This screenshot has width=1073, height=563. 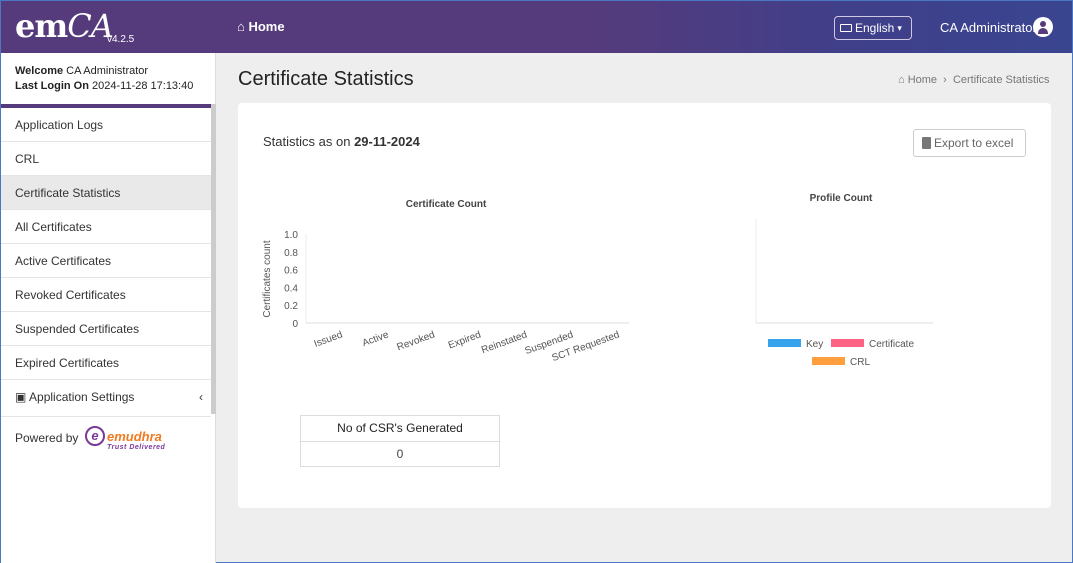 What do you see at coordinates (1043, 27) in the screenshot?
I see `user-avatar-icon` at bounding box center [1043, 27].